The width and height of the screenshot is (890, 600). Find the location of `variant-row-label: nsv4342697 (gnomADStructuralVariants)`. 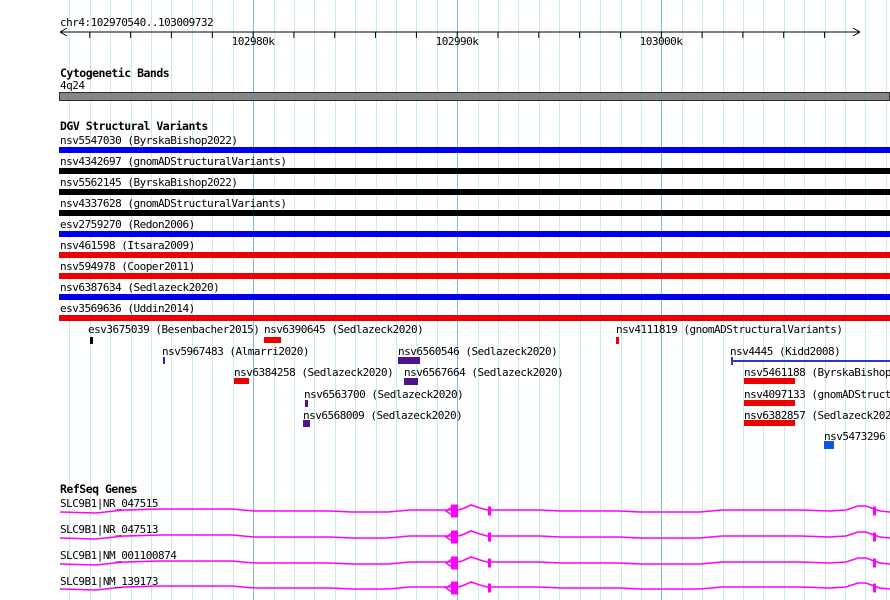

variant-row-label: nsv4342697 (gnomADStructuralVariants) is located at coordinates (173, 161).